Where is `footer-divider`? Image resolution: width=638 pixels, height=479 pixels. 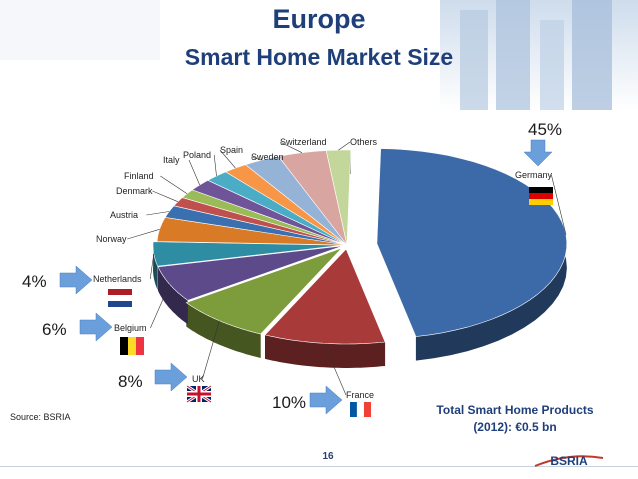 footer-divider is located at coordinates (319, 466).